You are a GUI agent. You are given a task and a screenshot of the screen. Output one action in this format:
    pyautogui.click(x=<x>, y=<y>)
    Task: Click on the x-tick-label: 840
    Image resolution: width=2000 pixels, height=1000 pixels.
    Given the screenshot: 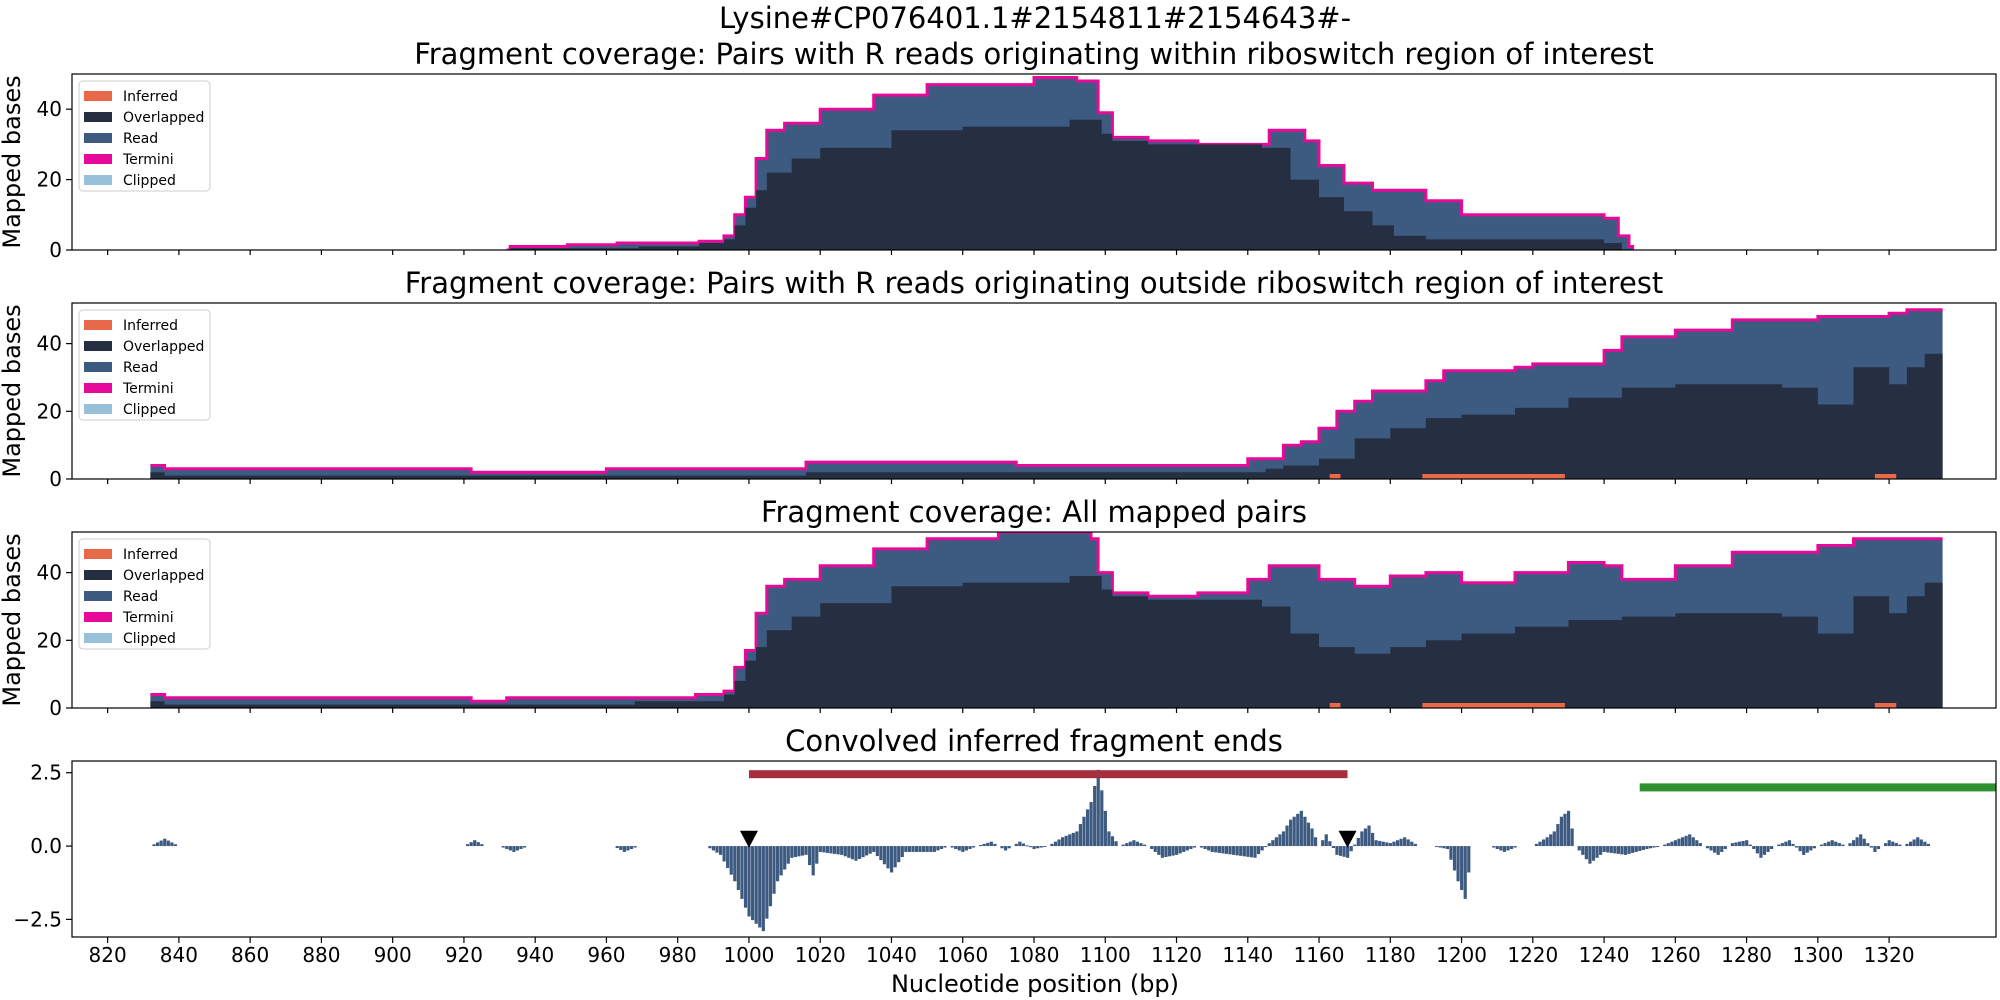 What is the action you would take?
    pyautogui.click(x=179, y=955)
    